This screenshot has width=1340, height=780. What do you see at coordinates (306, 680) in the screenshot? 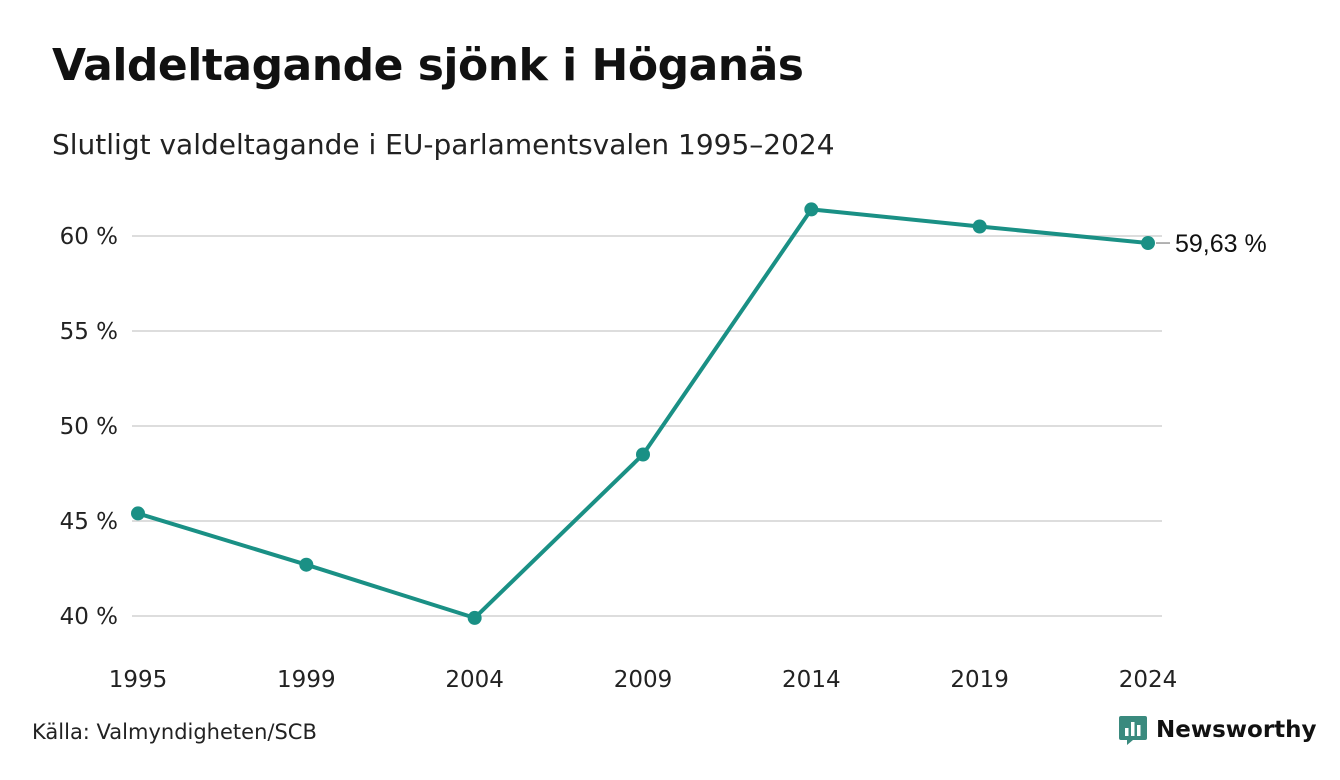
I see `x-tick-label: 1999` at bounding box center [306, 680].